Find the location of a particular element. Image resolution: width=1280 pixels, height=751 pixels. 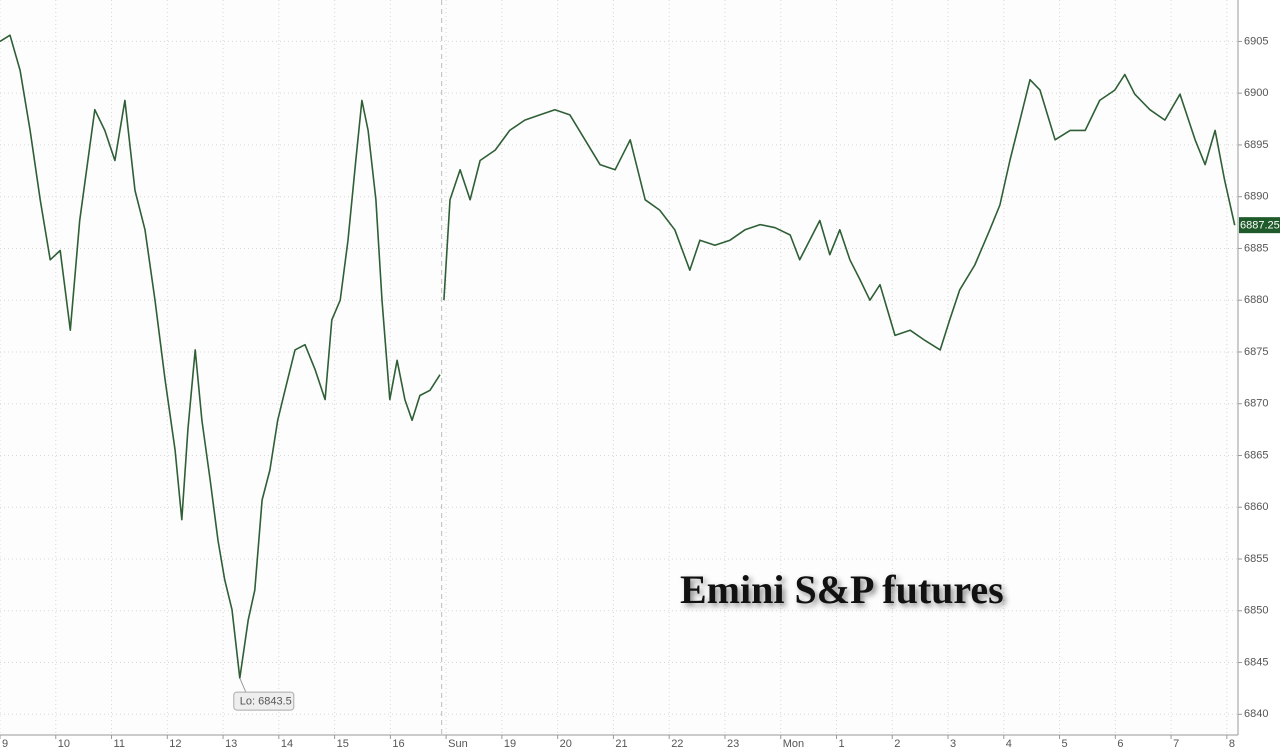

x-tick-label: 6 is located at coordinates (1120, 744).